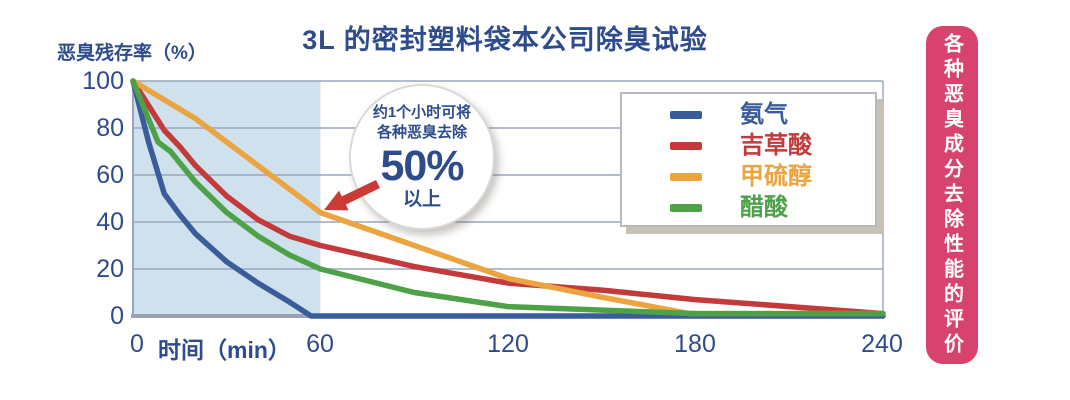 This screenshot has height=400, width=1070. I want to click on legend-label-ammonia: 氨气, so click(764, 114).